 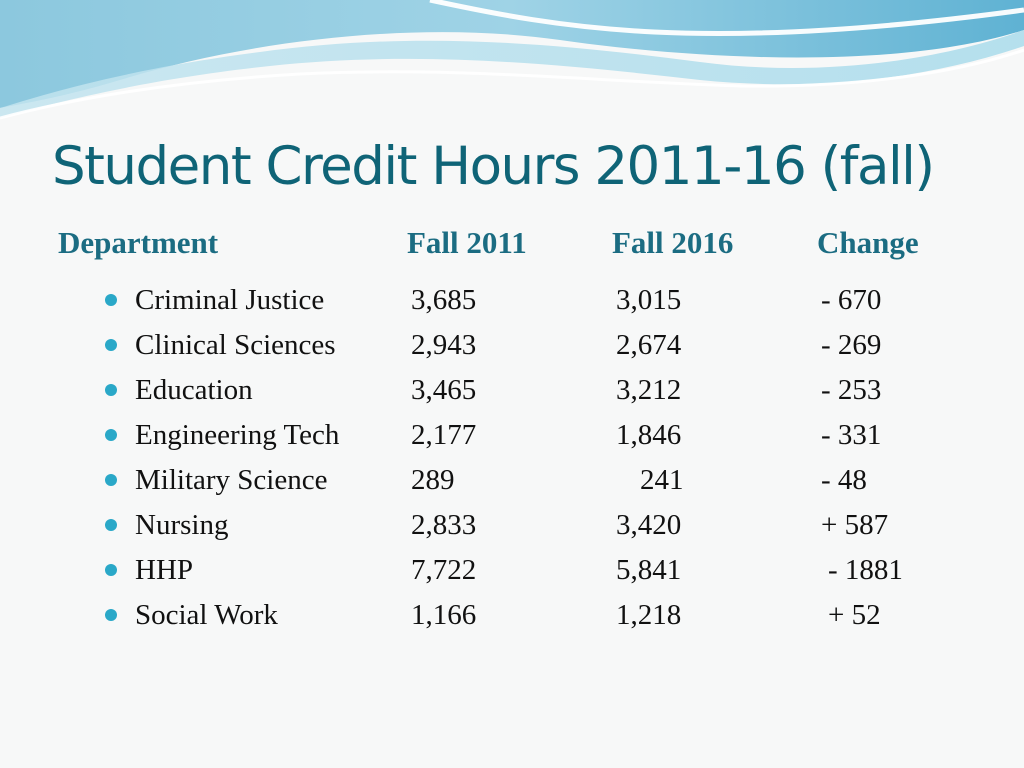 What do you see at coordinates (235, 345) in the screenshot?
I see `department-name: Clinical Sciences` at bounding box center [235, 345].